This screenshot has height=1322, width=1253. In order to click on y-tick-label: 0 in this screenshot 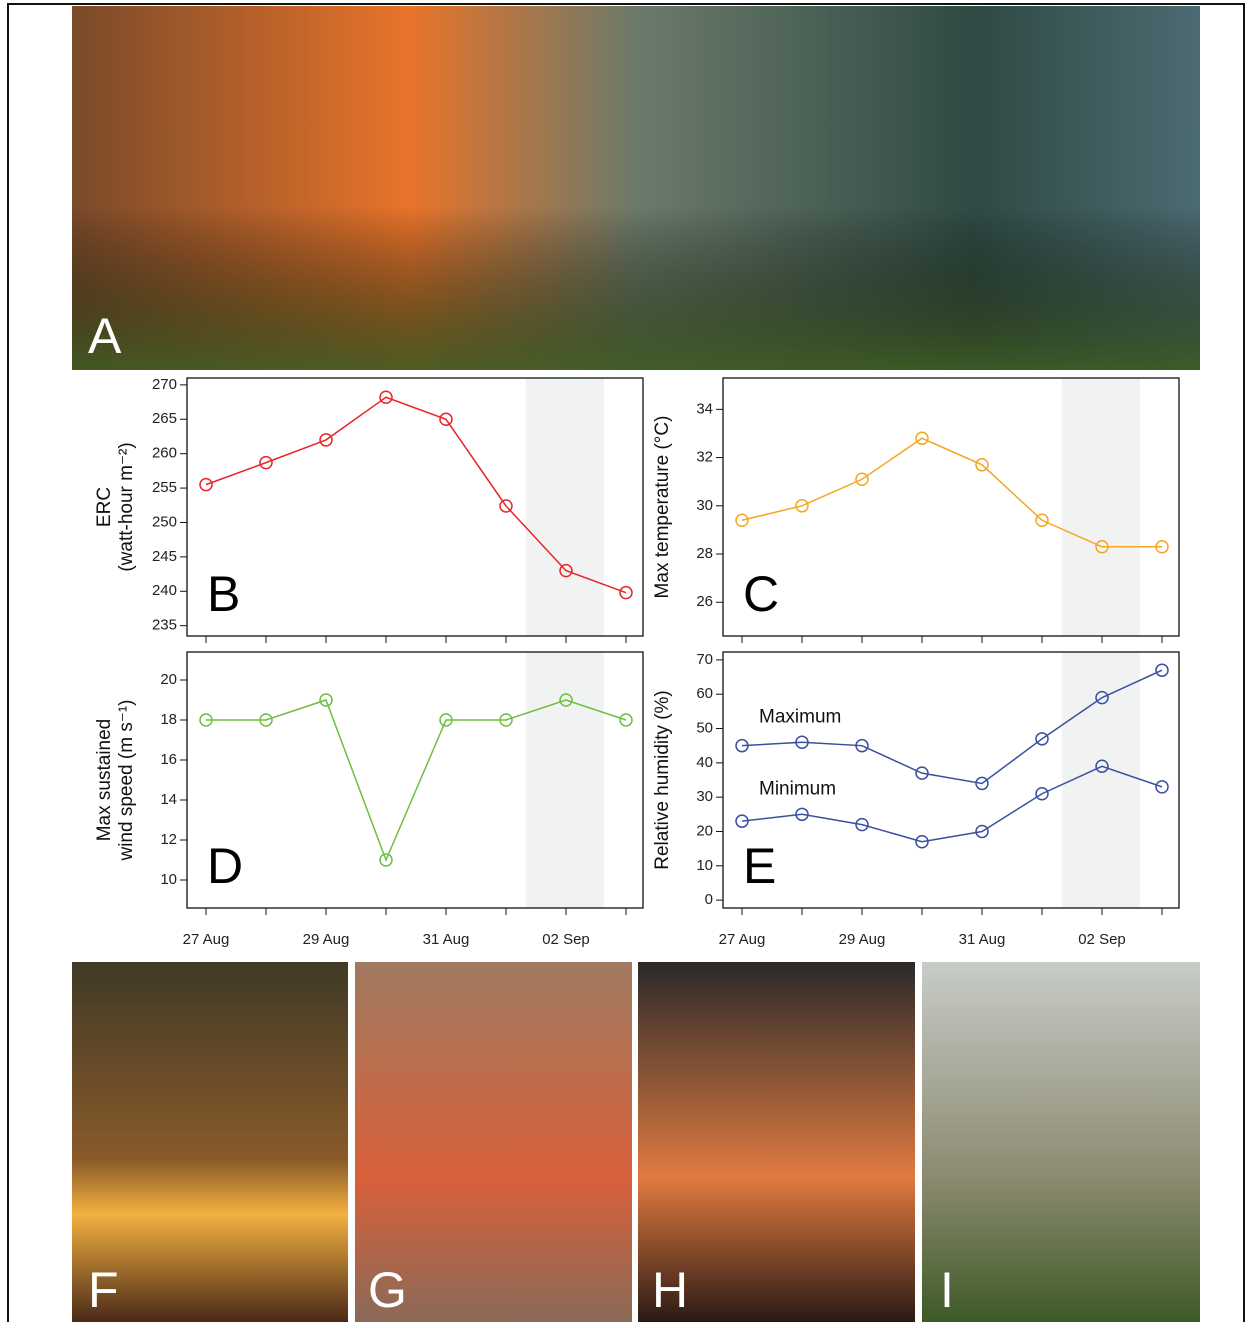, I will do `click(709, 899)`.